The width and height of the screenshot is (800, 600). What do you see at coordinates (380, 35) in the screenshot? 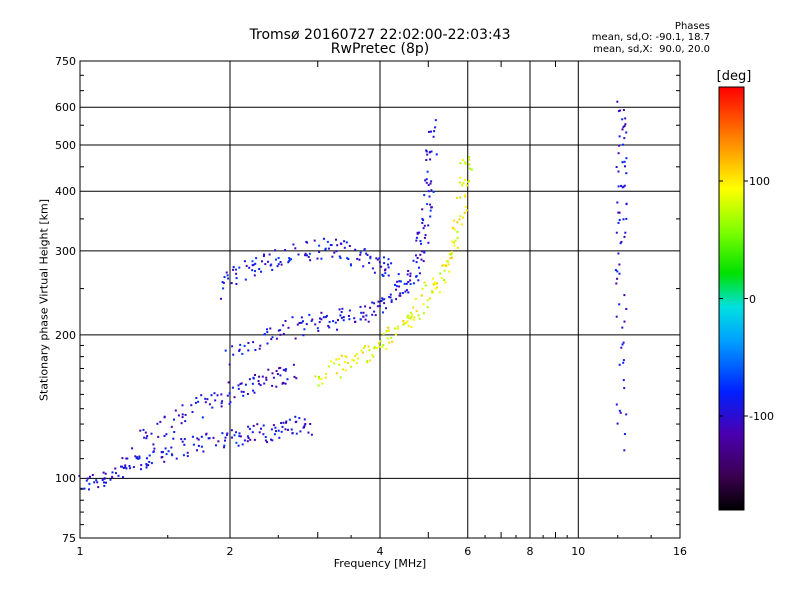
I see `chart-title: Tromsø 20160727 22:02:00-22:03:43` at bounding box center [380, 35].